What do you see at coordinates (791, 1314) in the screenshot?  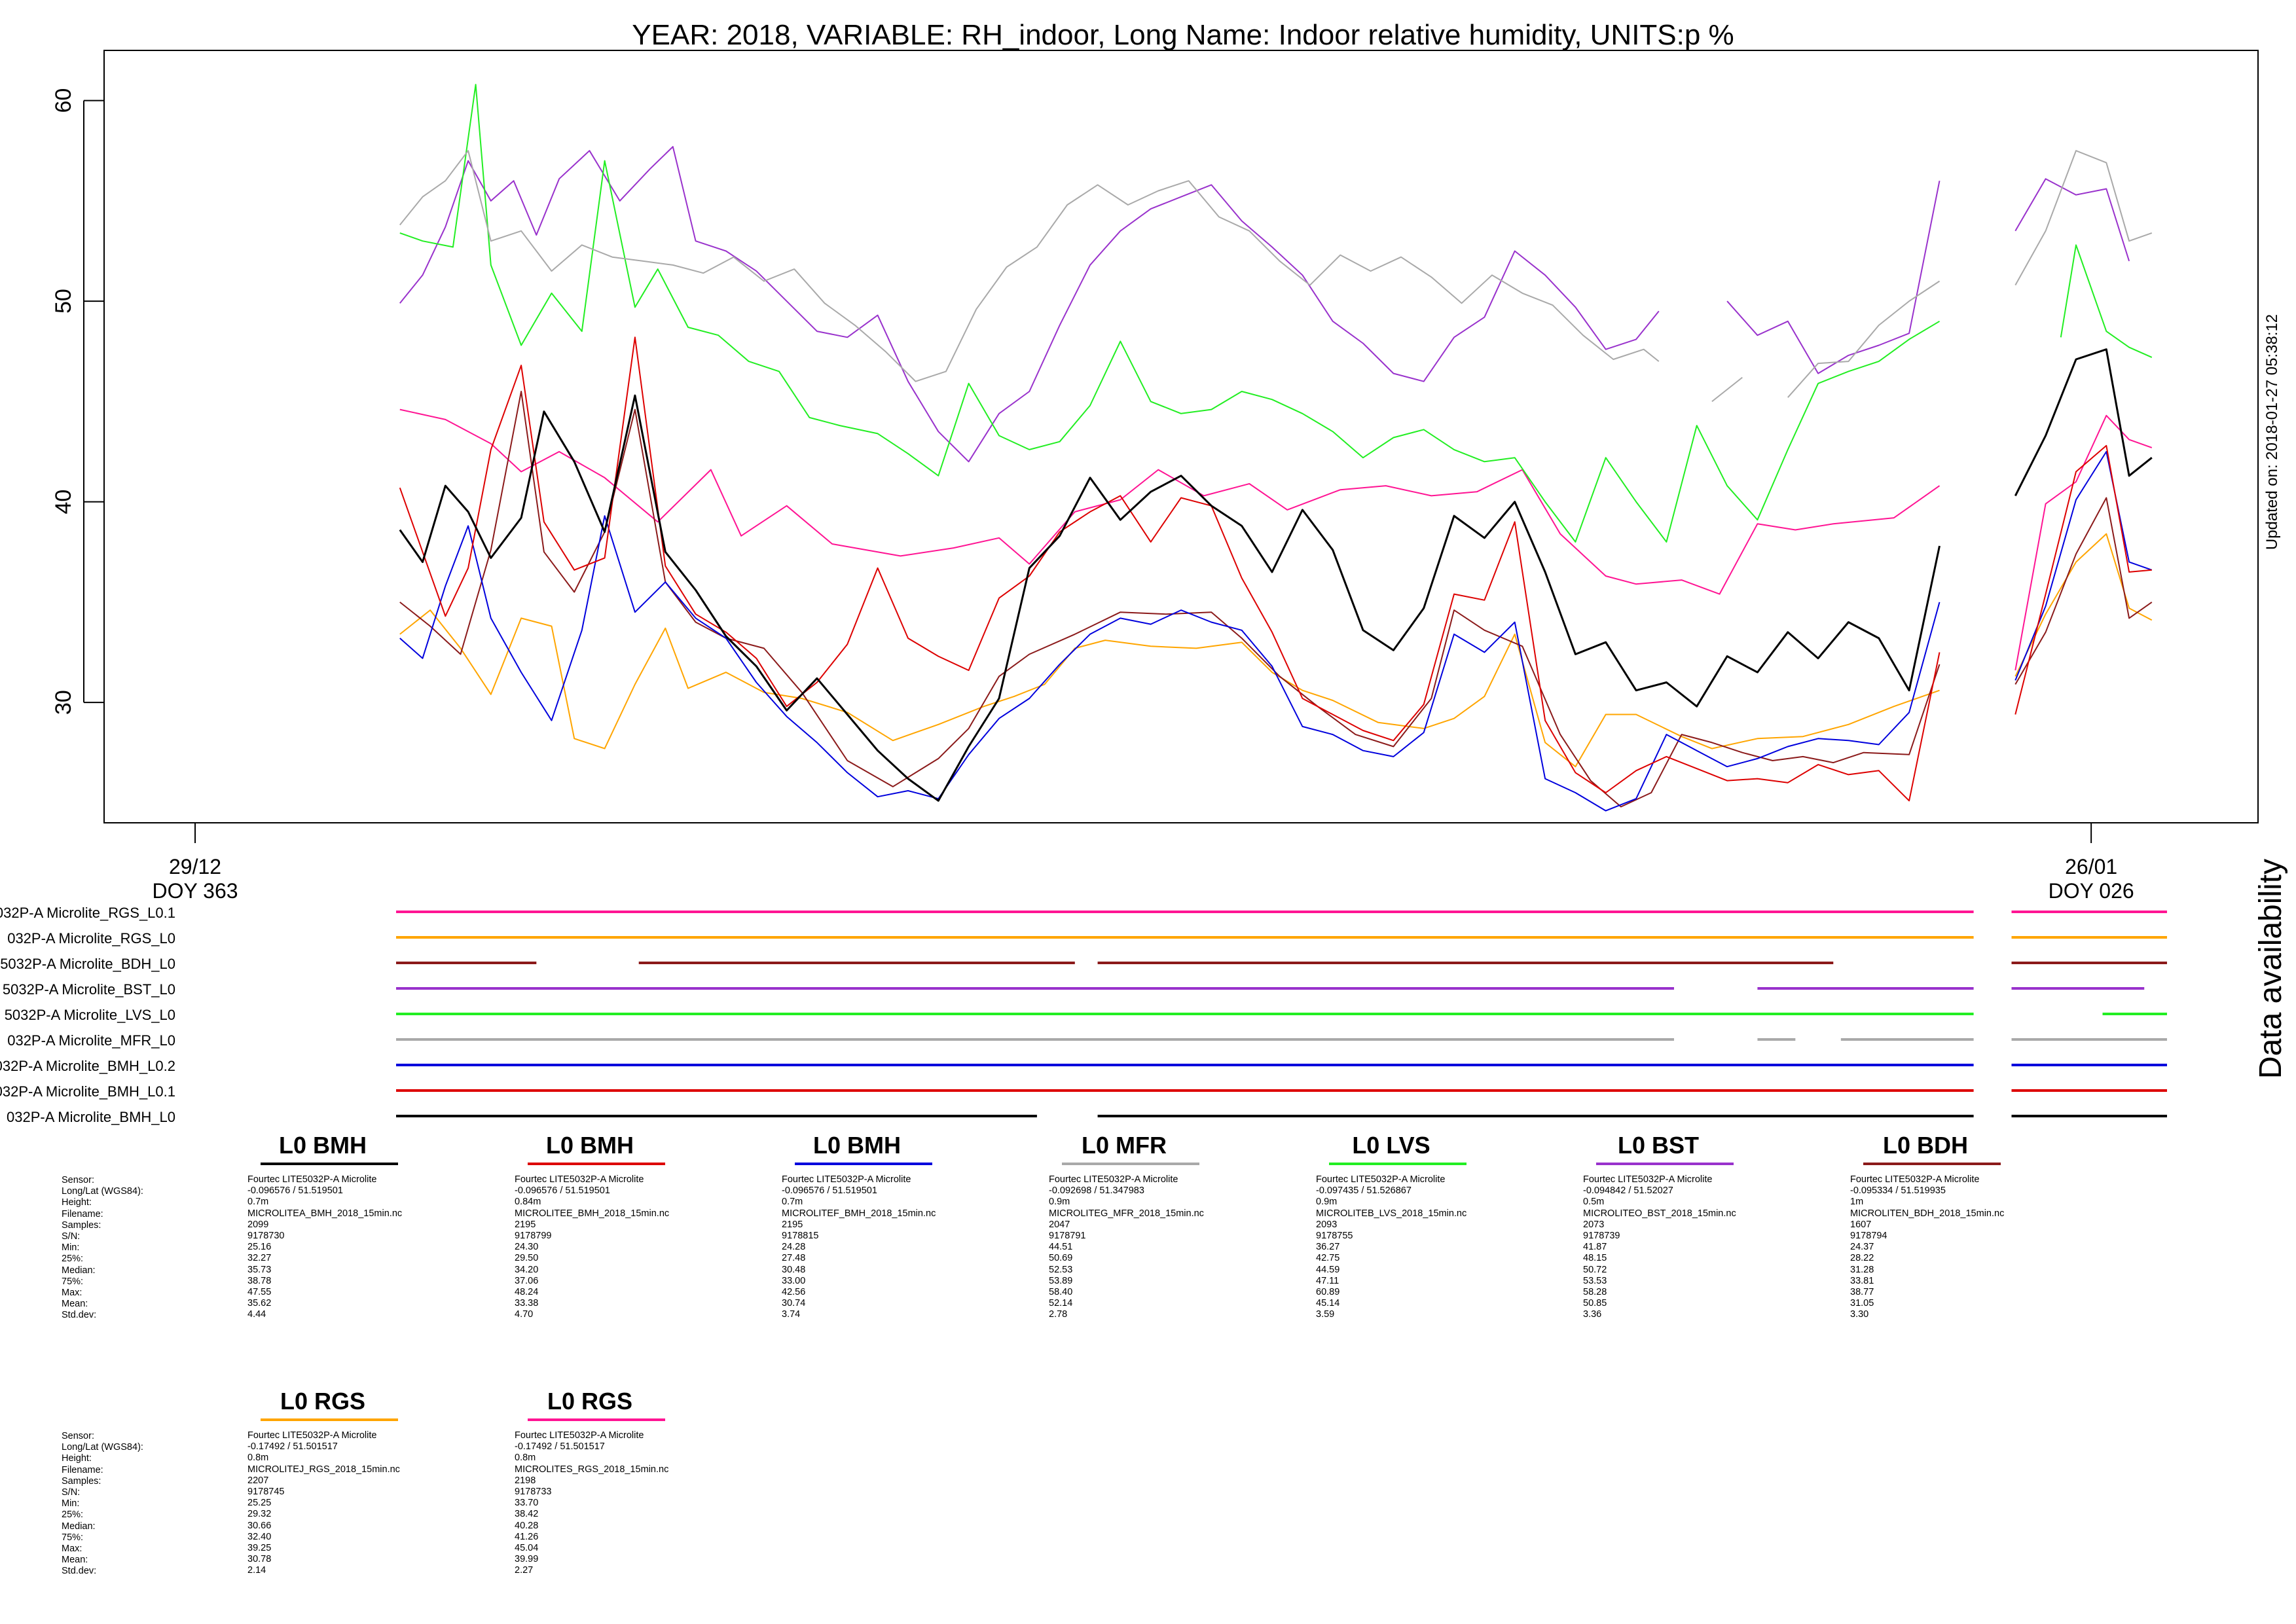 I see `station-value-std: 3.74` at bounding box center [791, 1314].